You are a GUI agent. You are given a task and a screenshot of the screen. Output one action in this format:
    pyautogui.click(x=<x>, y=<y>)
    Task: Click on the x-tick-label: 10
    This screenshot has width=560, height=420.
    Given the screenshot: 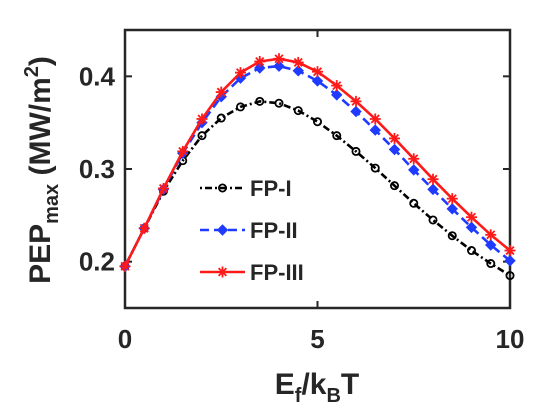 What is the action you would take?
    pyautogui.click(x=510, y=339)
    